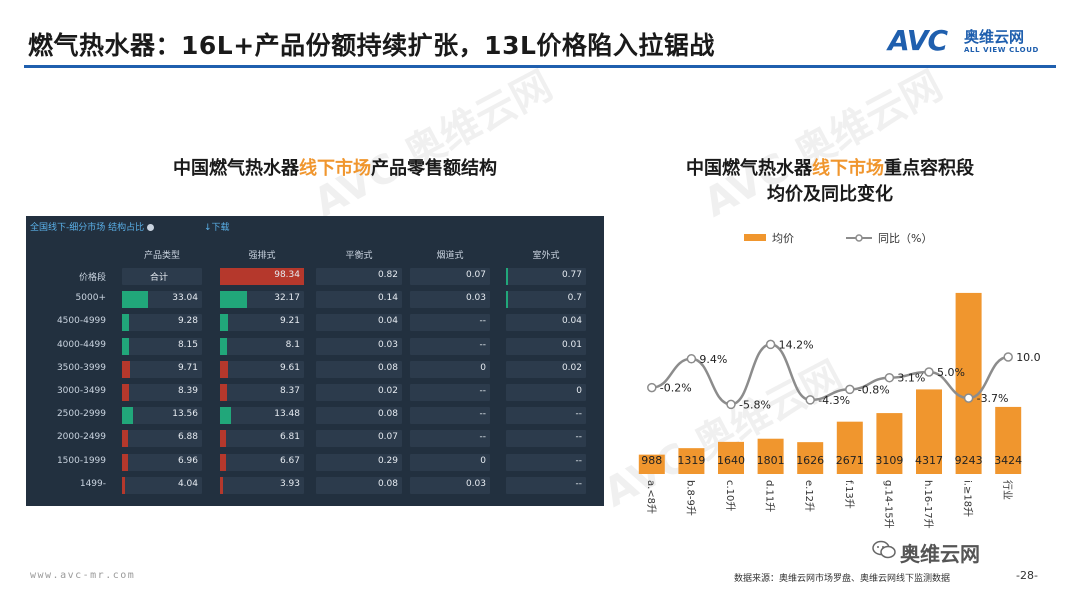 The image size is (1080, 608). What do you see at coordinates (81, 391) in the screenshot?
I see `row-label: 3000-3499` at bounding box center [81, 391].